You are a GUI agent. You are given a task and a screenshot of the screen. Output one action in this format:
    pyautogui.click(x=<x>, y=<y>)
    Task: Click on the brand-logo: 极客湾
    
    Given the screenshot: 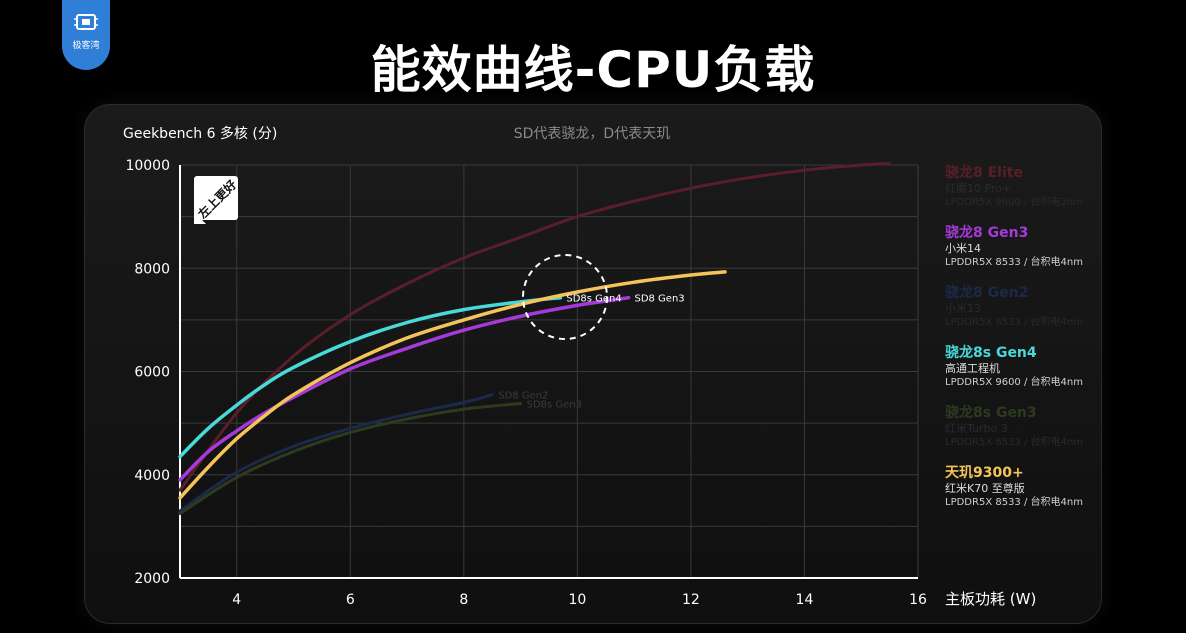 What is the action you would take?
    pyautogui.click(x=86, y=35)
    